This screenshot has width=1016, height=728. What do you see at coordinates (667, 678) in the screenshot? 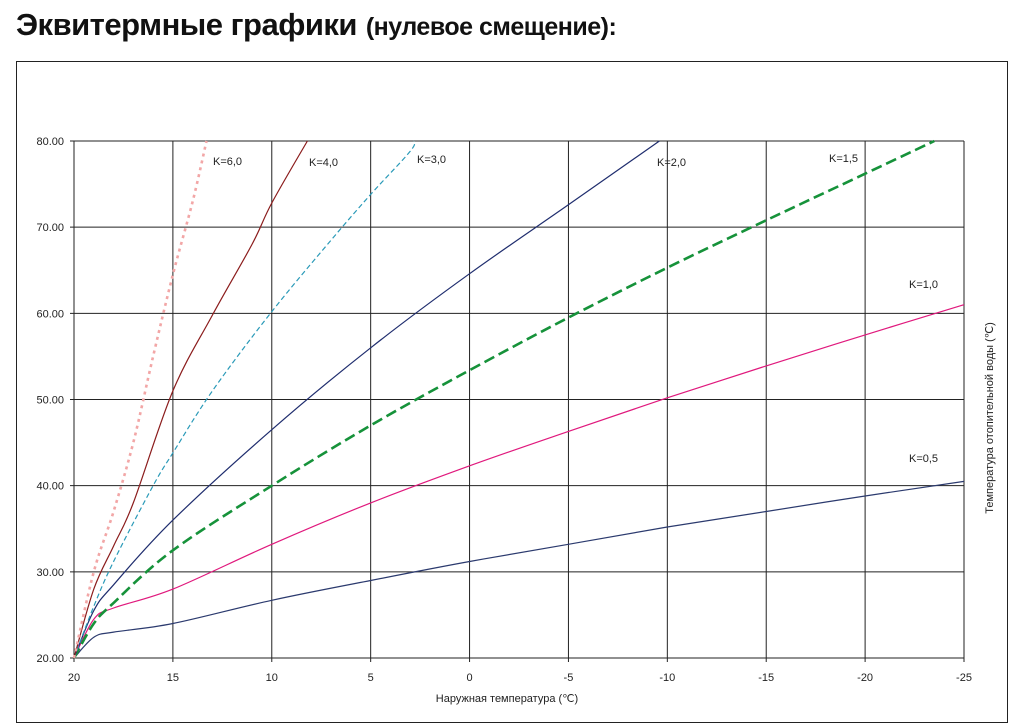
I see `x-tick-label: -10` at bounding box center [667, 678].